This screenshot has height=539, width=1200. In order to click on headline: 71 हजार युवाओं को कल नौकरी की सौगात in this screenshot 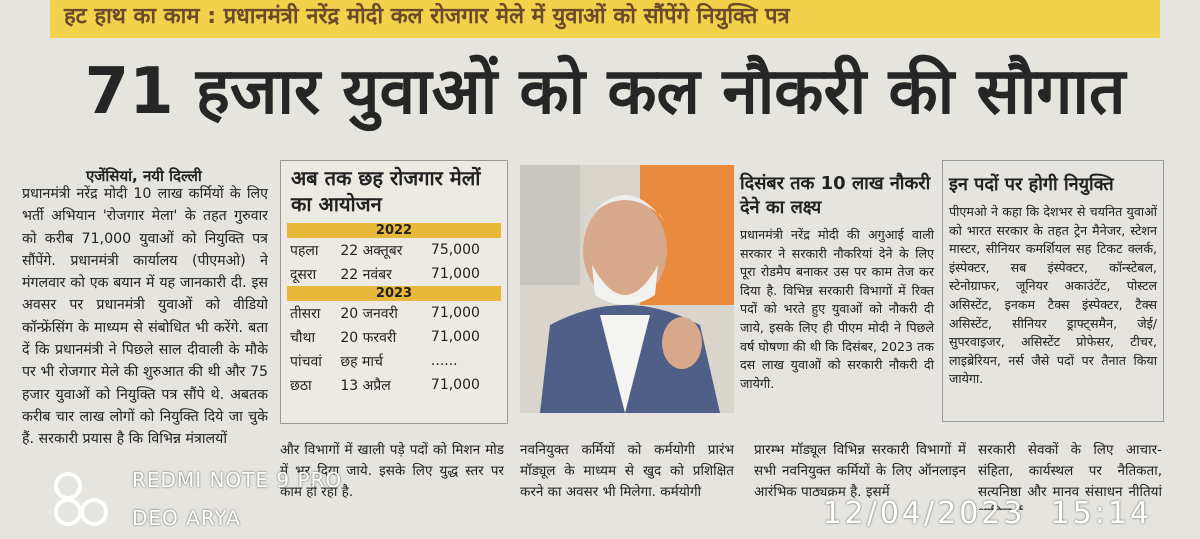, I will do `click(605, 92)`.